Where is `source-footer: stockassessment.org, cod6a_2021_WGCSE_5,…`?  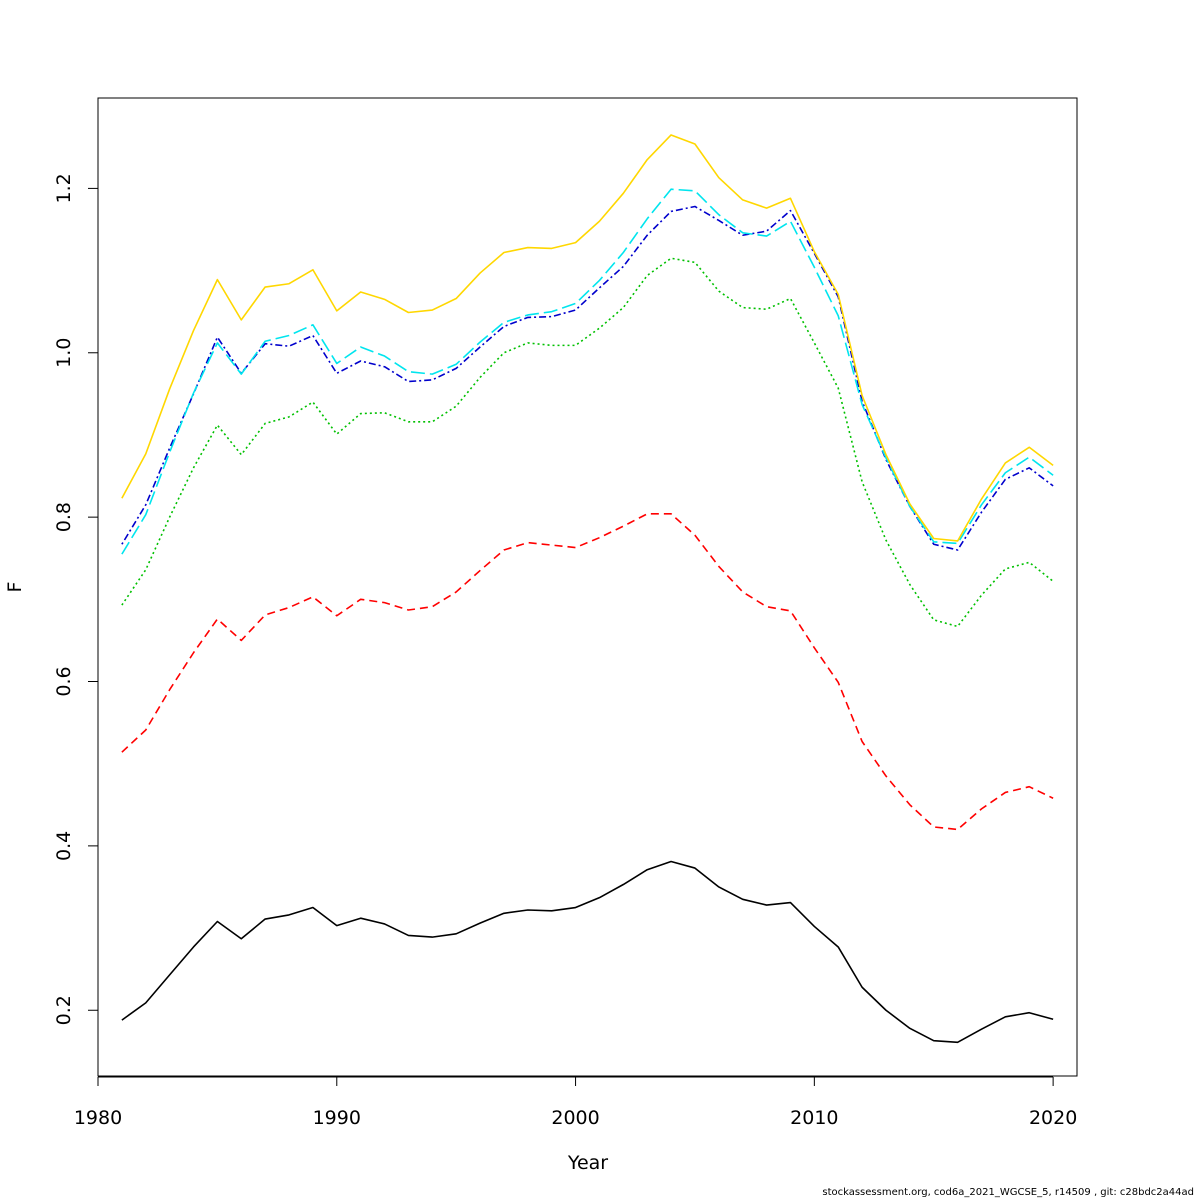
source-footer: stockassessment.org, cod6a_2021_WGCSE_5,… is located at coordinates (1008, 1192).